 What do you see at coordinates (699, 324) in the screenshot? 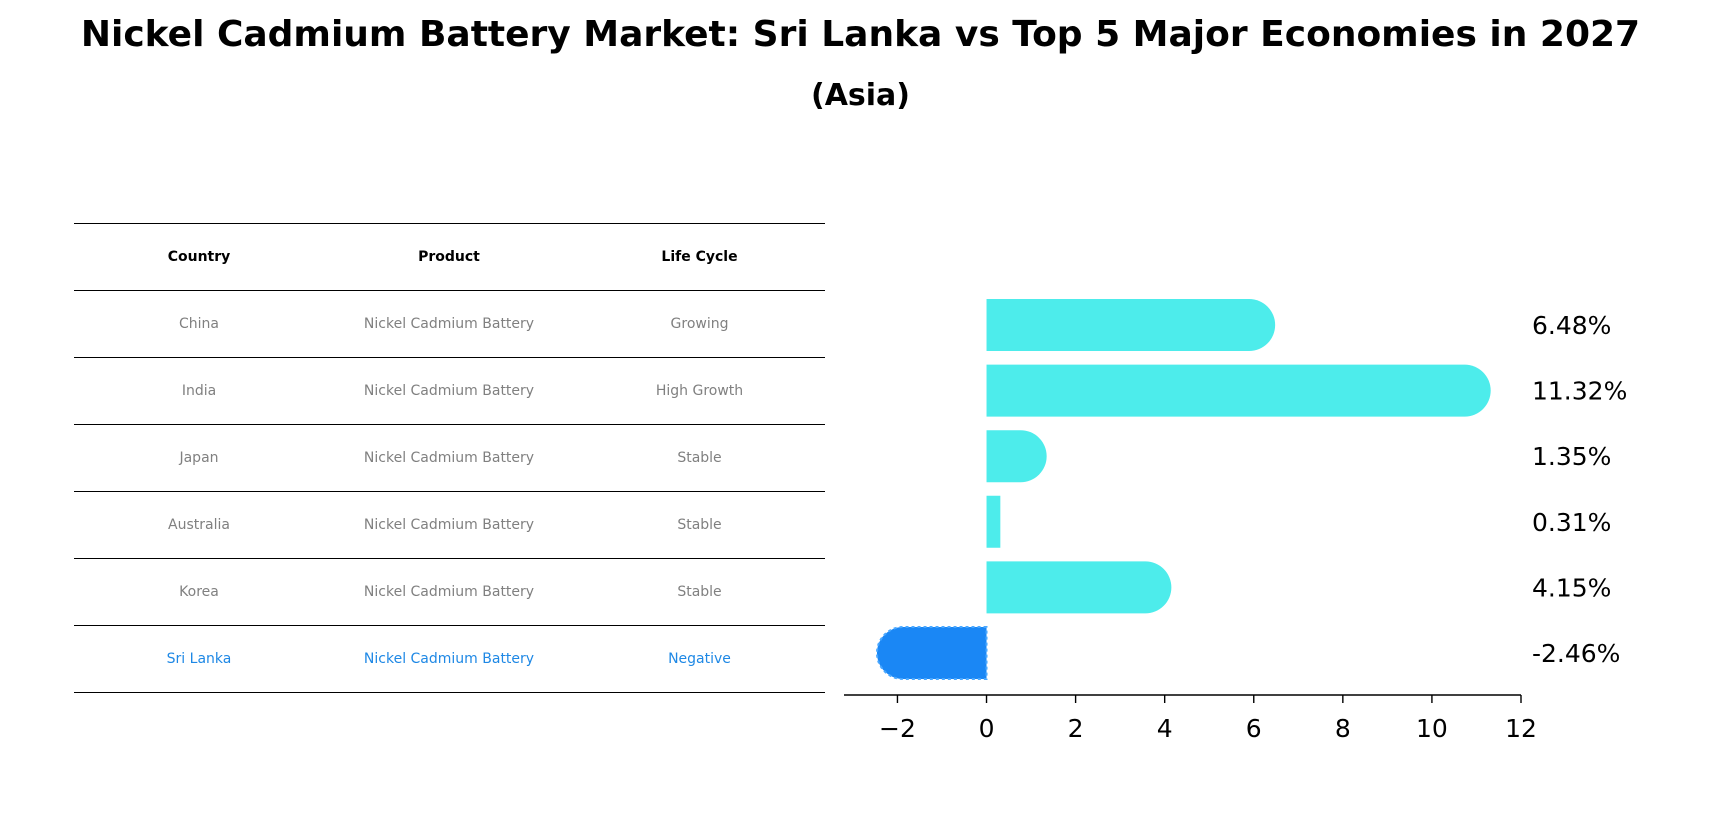
I see `cell-life-cycle: Growing` at bounding box center [699, 324].